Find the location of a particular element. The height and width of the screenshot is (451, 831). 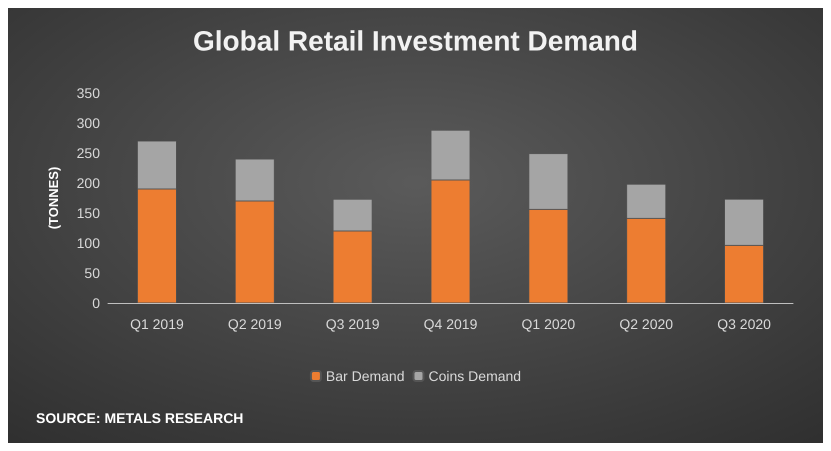

x-tick-label: Q3 2020 is located at coordinates (744, 324).